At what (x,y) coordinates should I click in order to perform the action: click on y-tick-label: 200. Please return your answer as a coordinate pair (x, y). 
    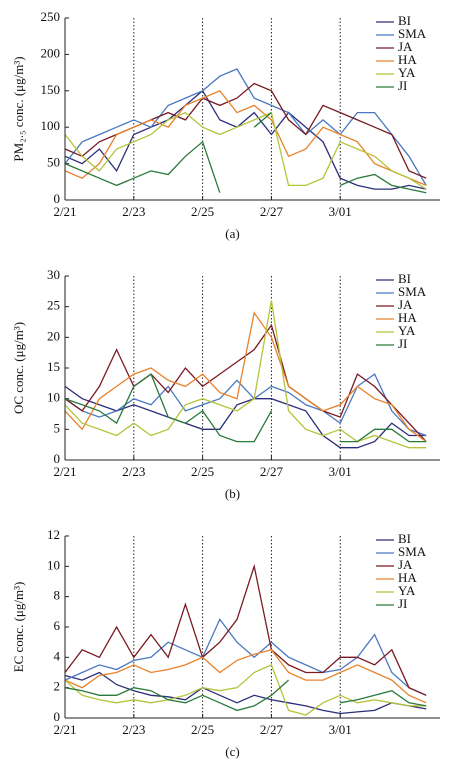
    Looking at the image, I should click on (51, 52).